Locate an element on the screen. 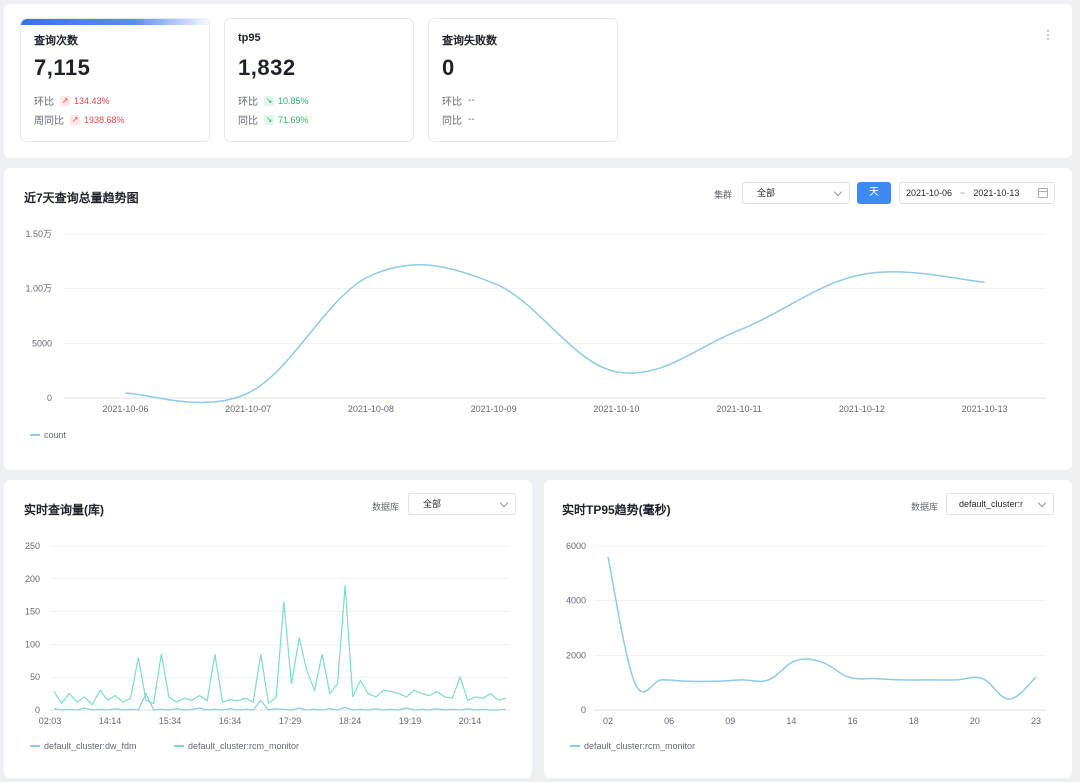 The width and height of the screenshot is (1080, 782). stat-card-query-count: 查询次数 7,115 环比 ↗ 134.43% 周同比 ↗ 1938.68% is located at coordinates (115, 80).